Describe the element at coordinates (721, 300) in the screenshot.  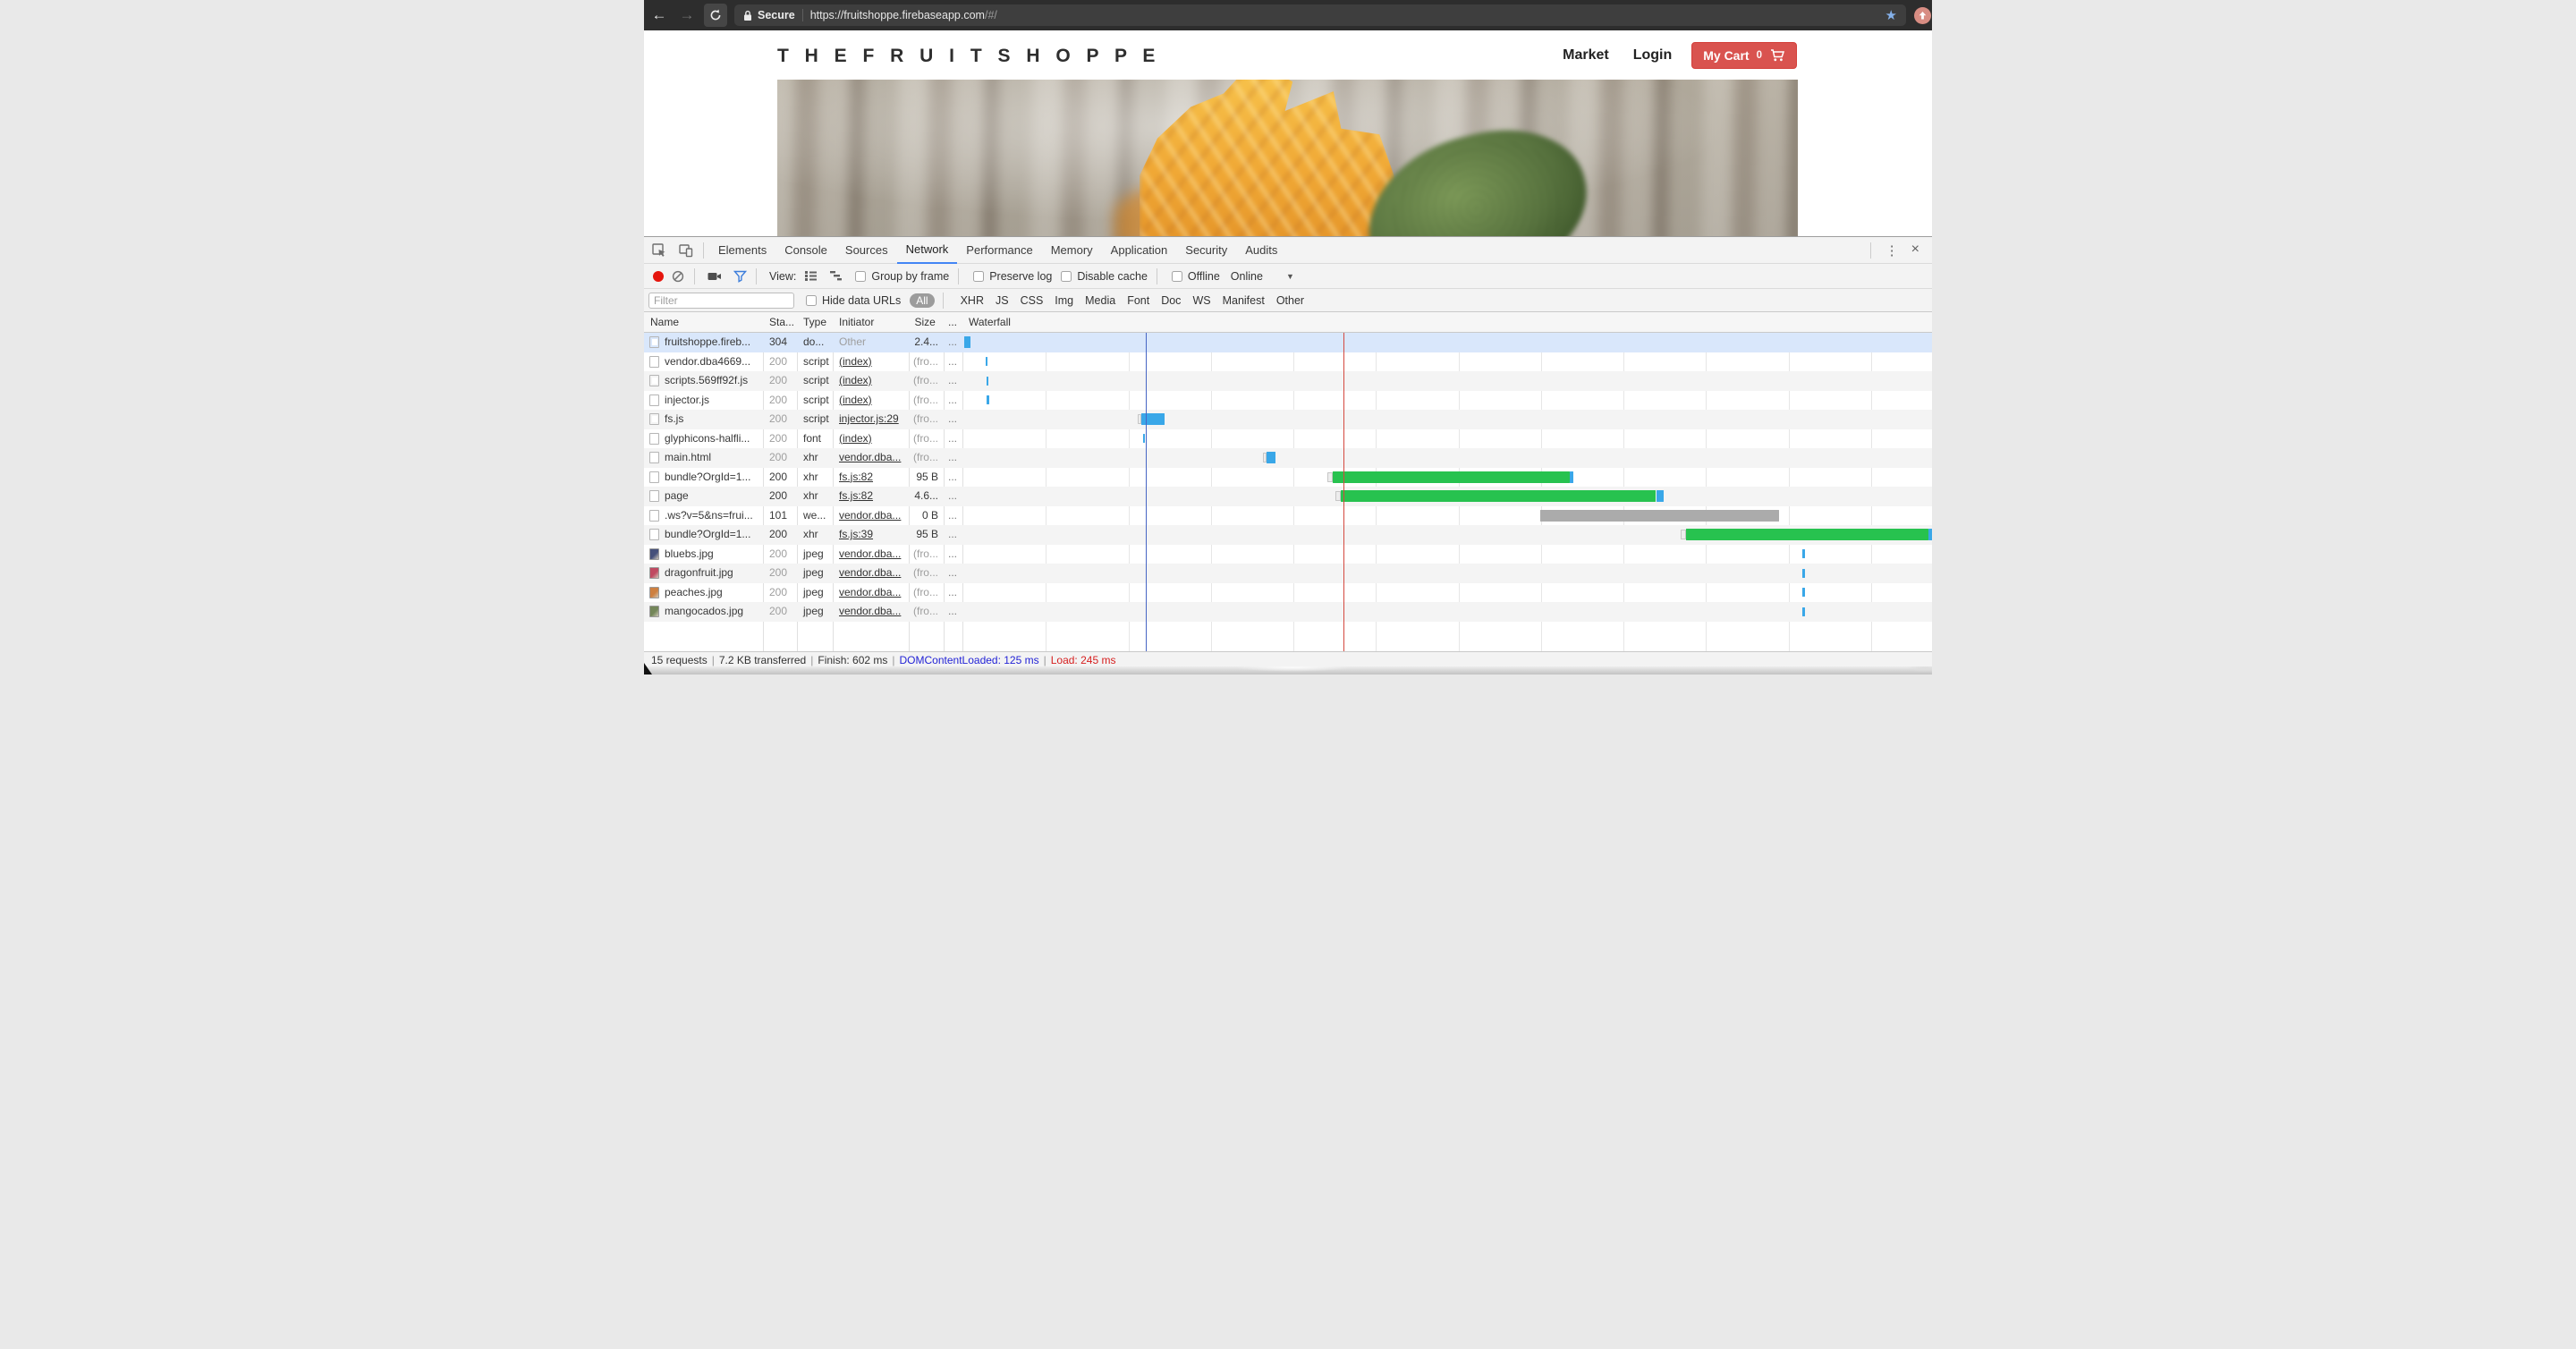
I see `filter-input` at that location.